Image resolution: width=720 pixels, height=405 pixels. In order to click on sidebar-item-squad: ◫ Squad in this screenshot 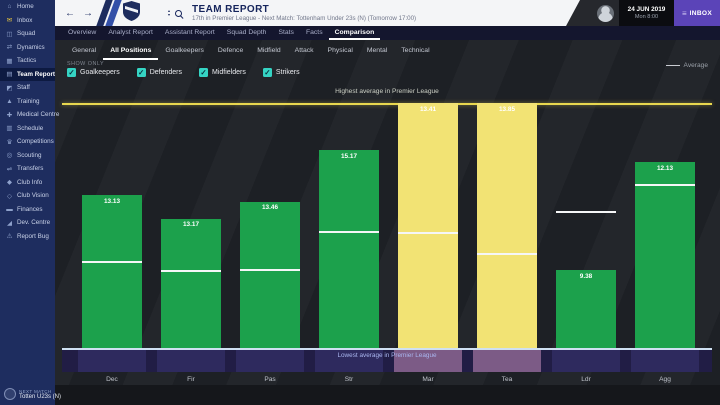, I will do `click(27, 34)`.